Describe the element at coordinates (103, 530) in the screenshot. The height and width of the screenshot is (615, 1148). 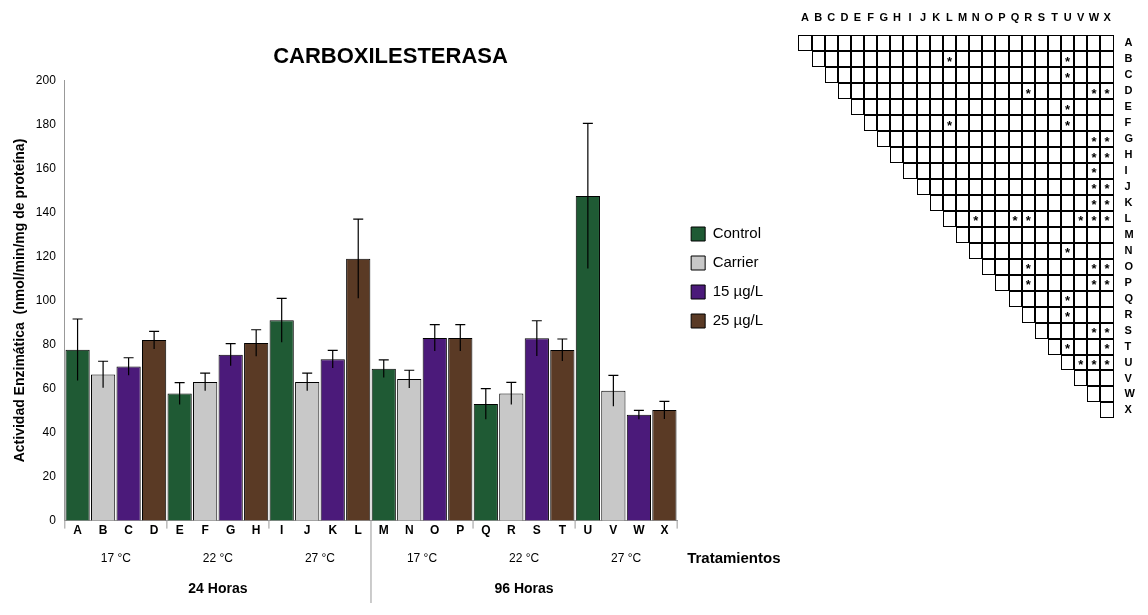
I see `x-tick-label: B` at that location.